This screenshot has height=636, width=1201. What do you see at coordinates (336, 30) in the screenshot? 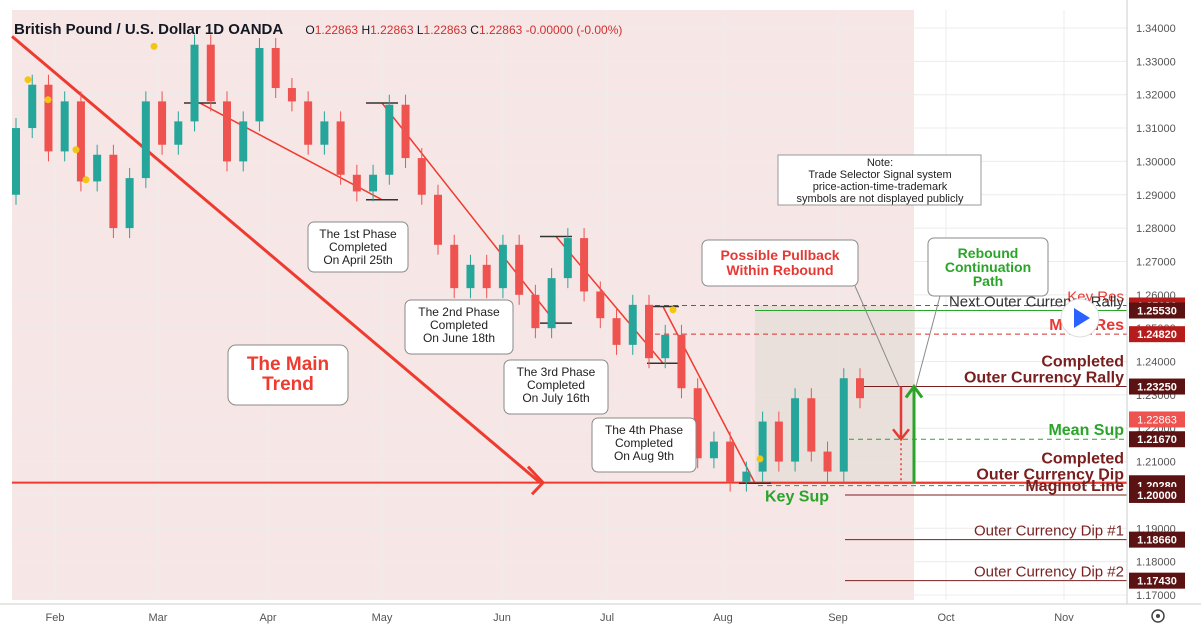
I see `open-value: 1.22863` at bounding box center [336, 30].